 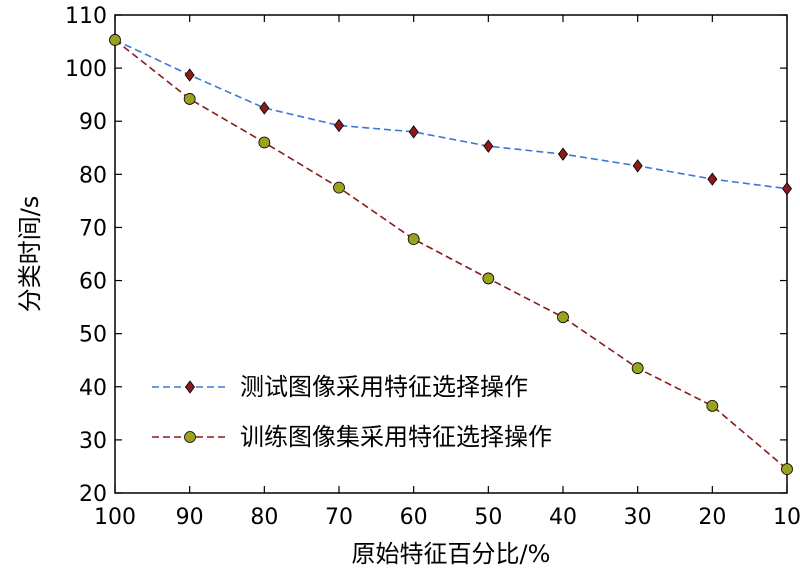 I want to click on x-tick-label: 90, so click(x=190, y=517).